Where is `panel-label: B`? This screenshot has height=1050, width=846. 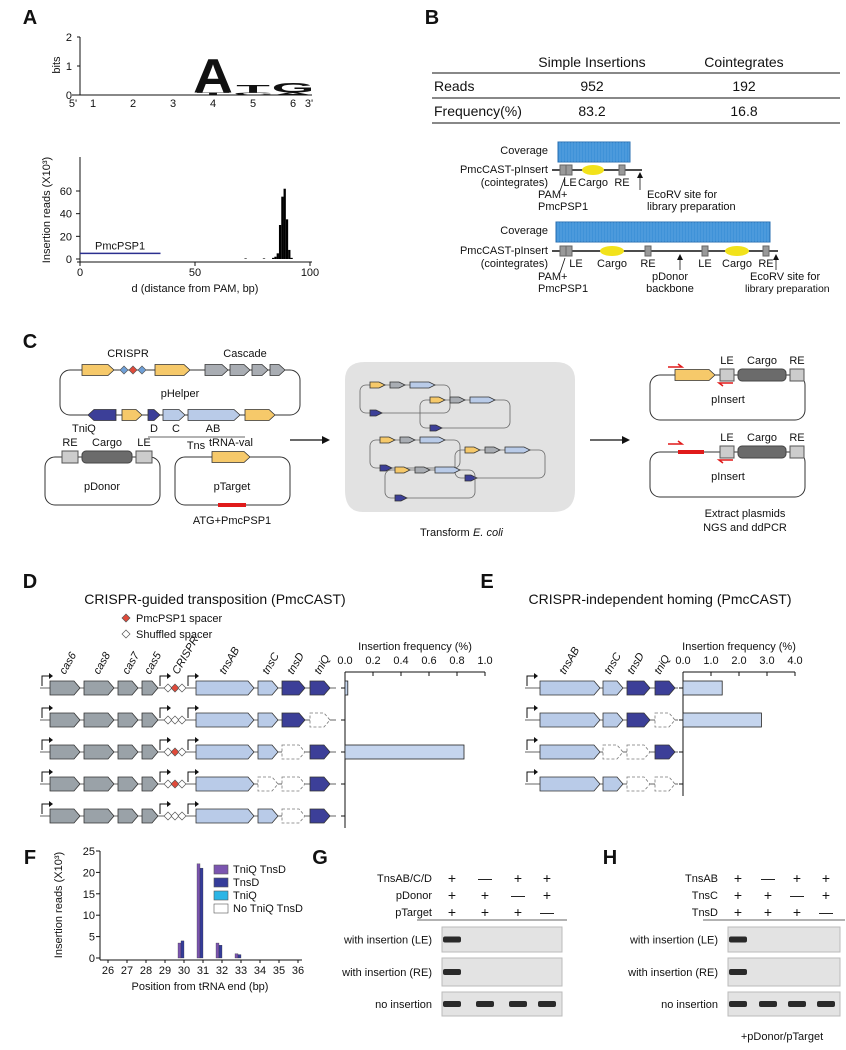
panel-label: B is located at coordinates (432, 18).